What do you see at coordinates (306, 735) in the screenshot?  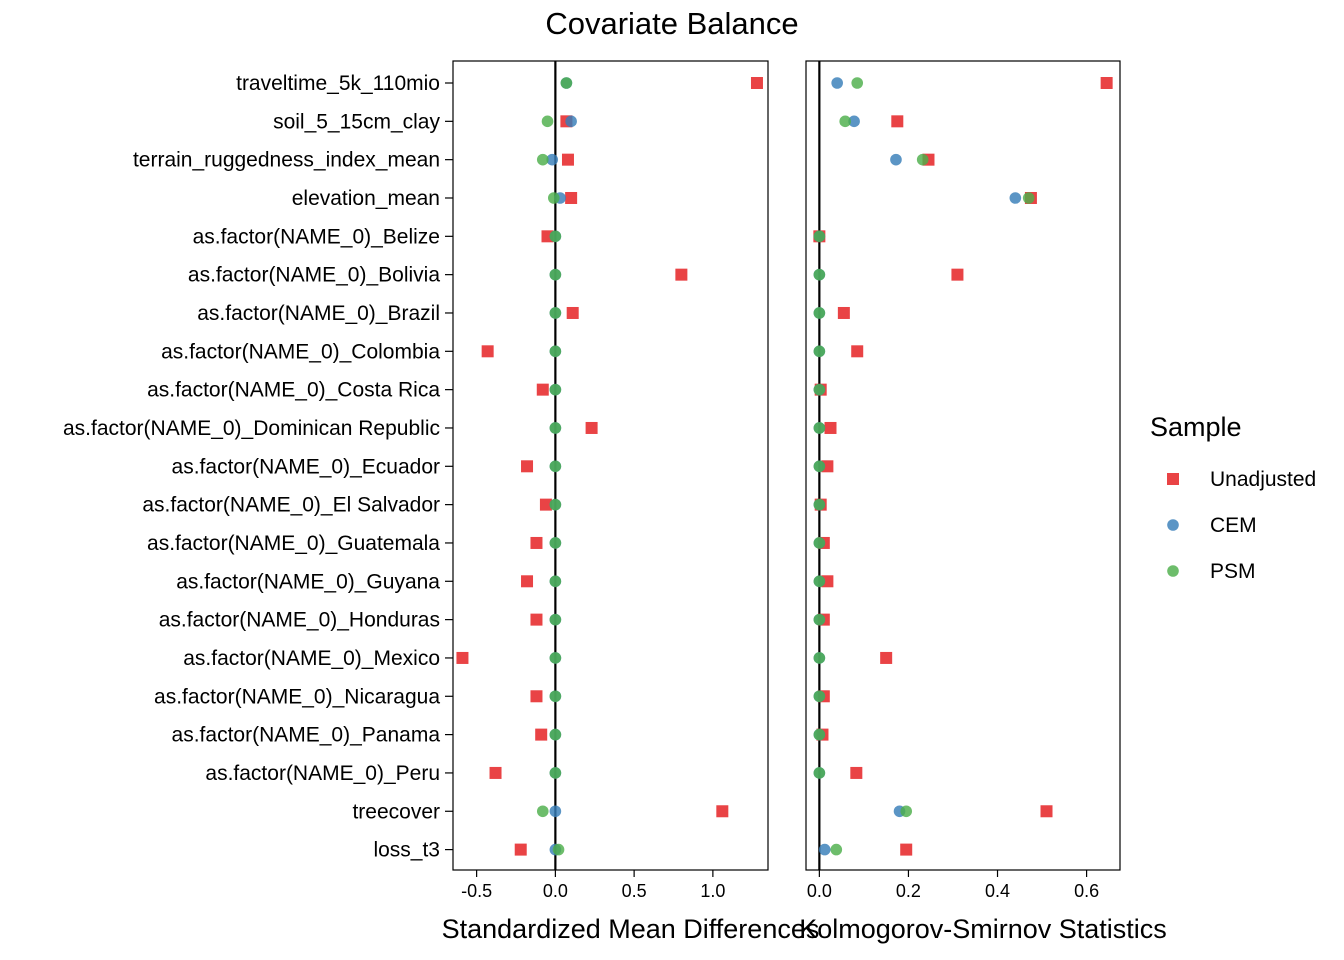 I see `y-tick-label-as-factor-name-0-panama: as.factor(NAME_0)_Panama` at bounding box center [306, 735].